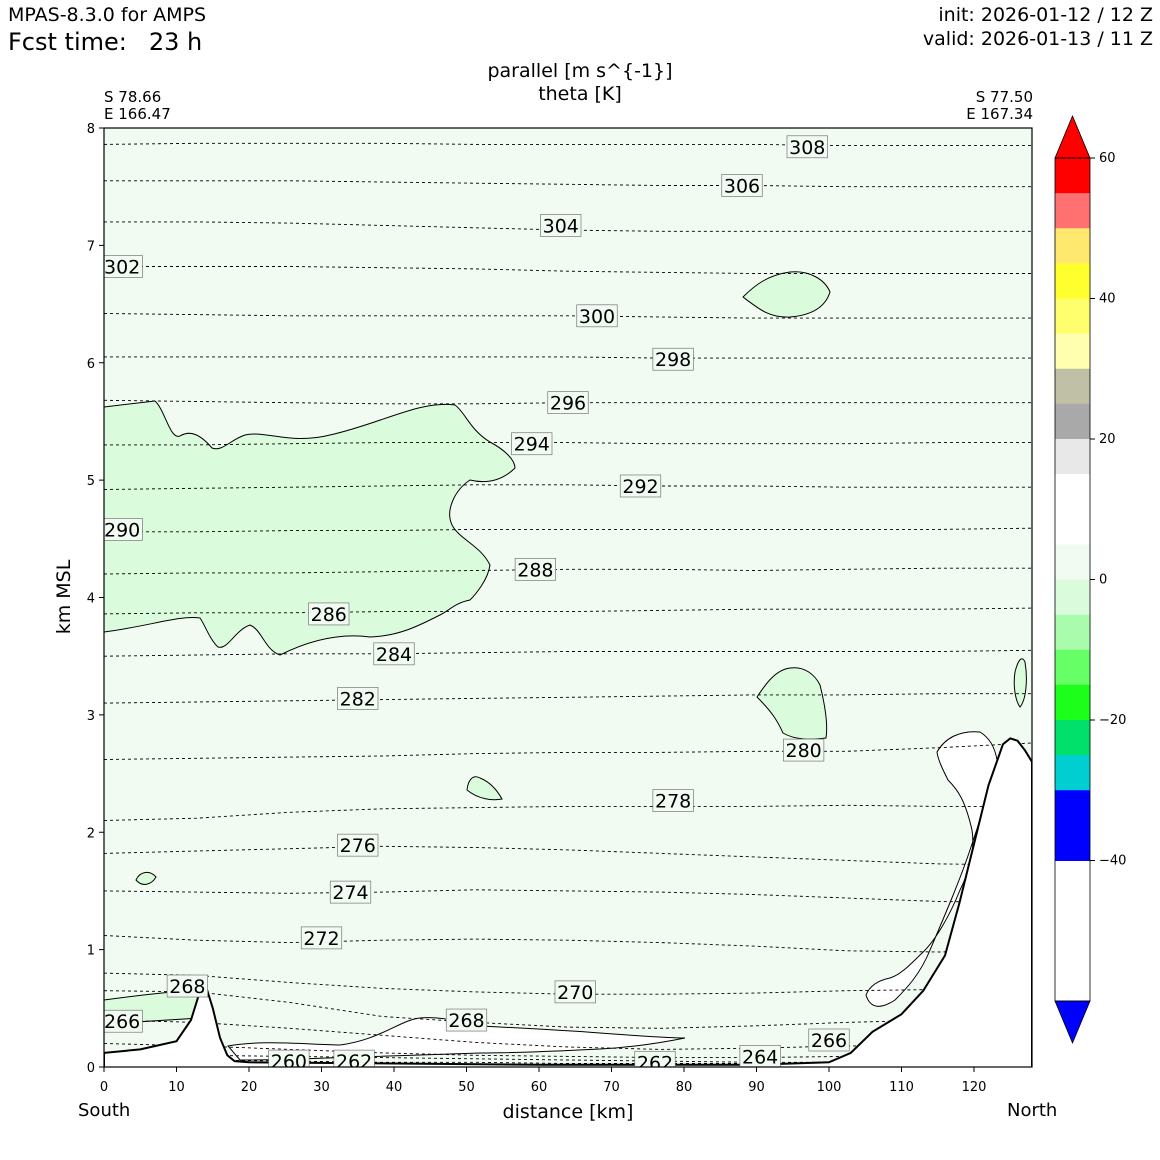  I want to click on theta-label: 286, so click(329, 614).